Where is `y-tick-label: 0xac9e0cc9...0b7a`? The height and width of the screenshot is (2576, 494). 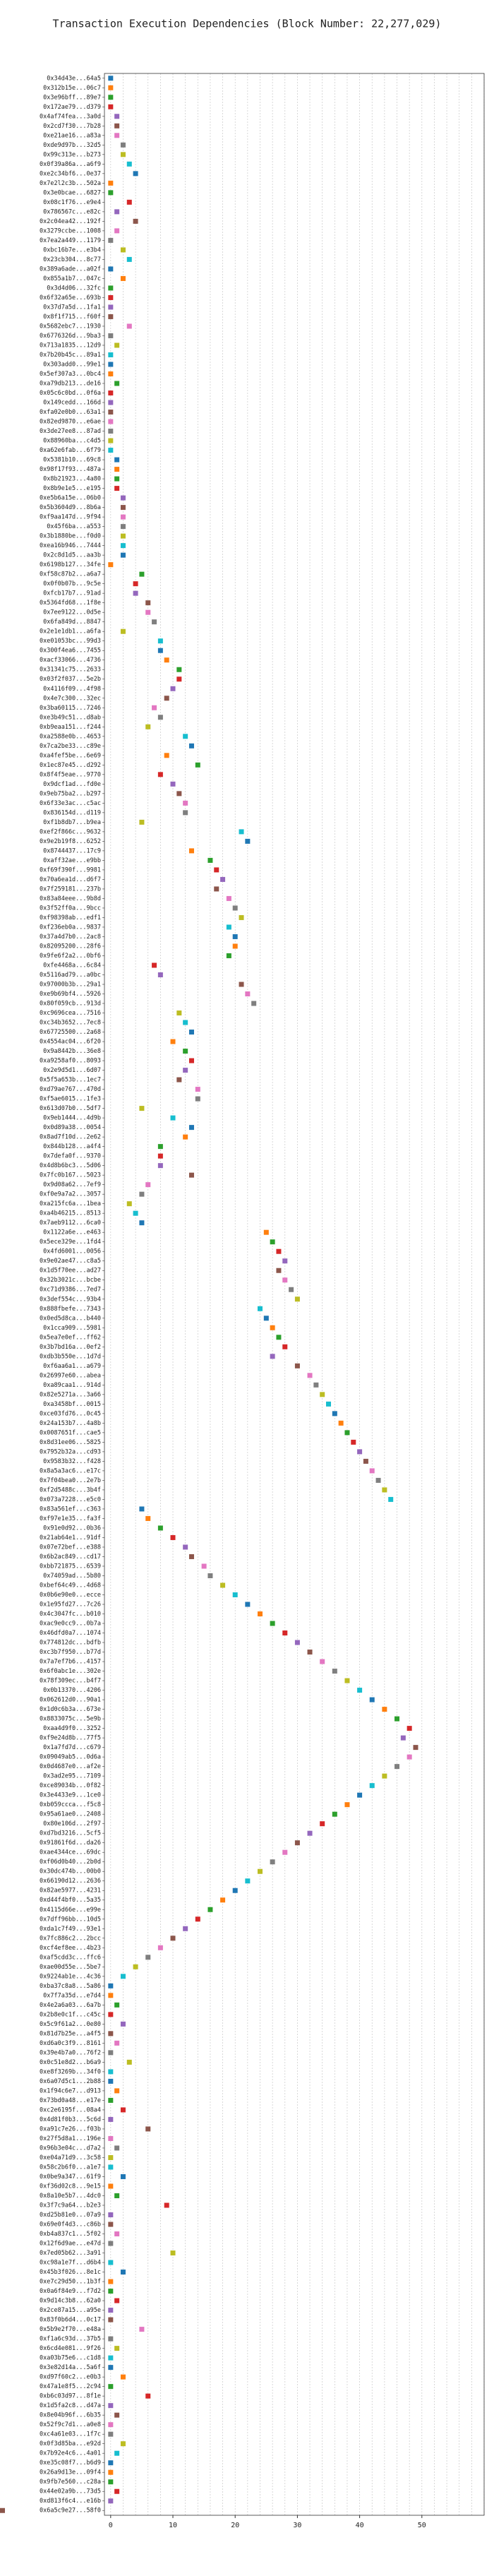 y-tick-label: 0xac9e0cc9...0b7a is located at coordinates (71, 1624).